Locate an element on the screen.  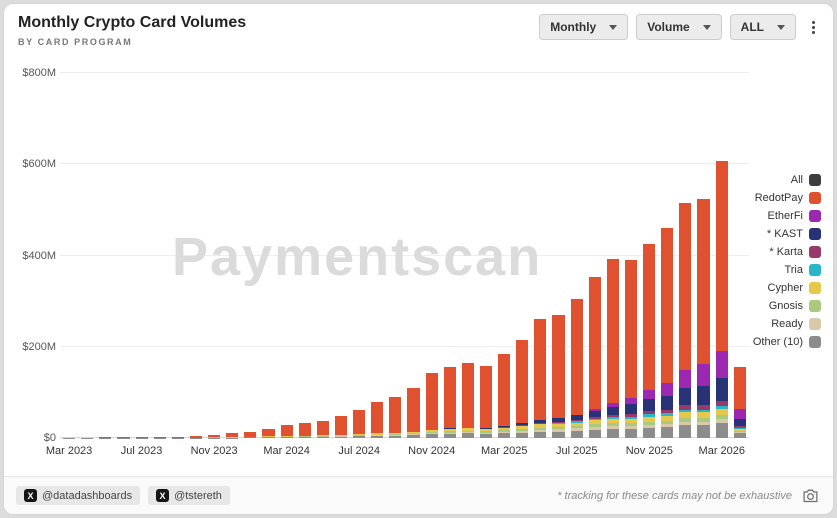
bar-sep-2025 is located at coordinates (613, 255).